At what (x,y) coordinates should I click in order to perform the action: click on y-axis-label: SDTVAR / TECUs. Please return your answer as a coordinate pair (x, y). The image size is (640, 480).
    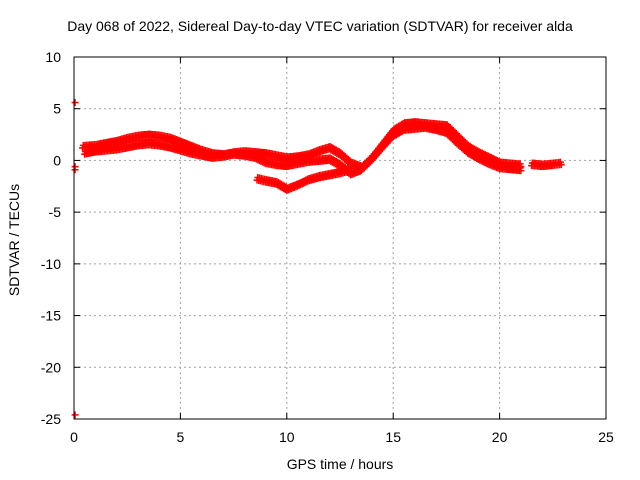
    Looking at the image, I should click on (14, 240).